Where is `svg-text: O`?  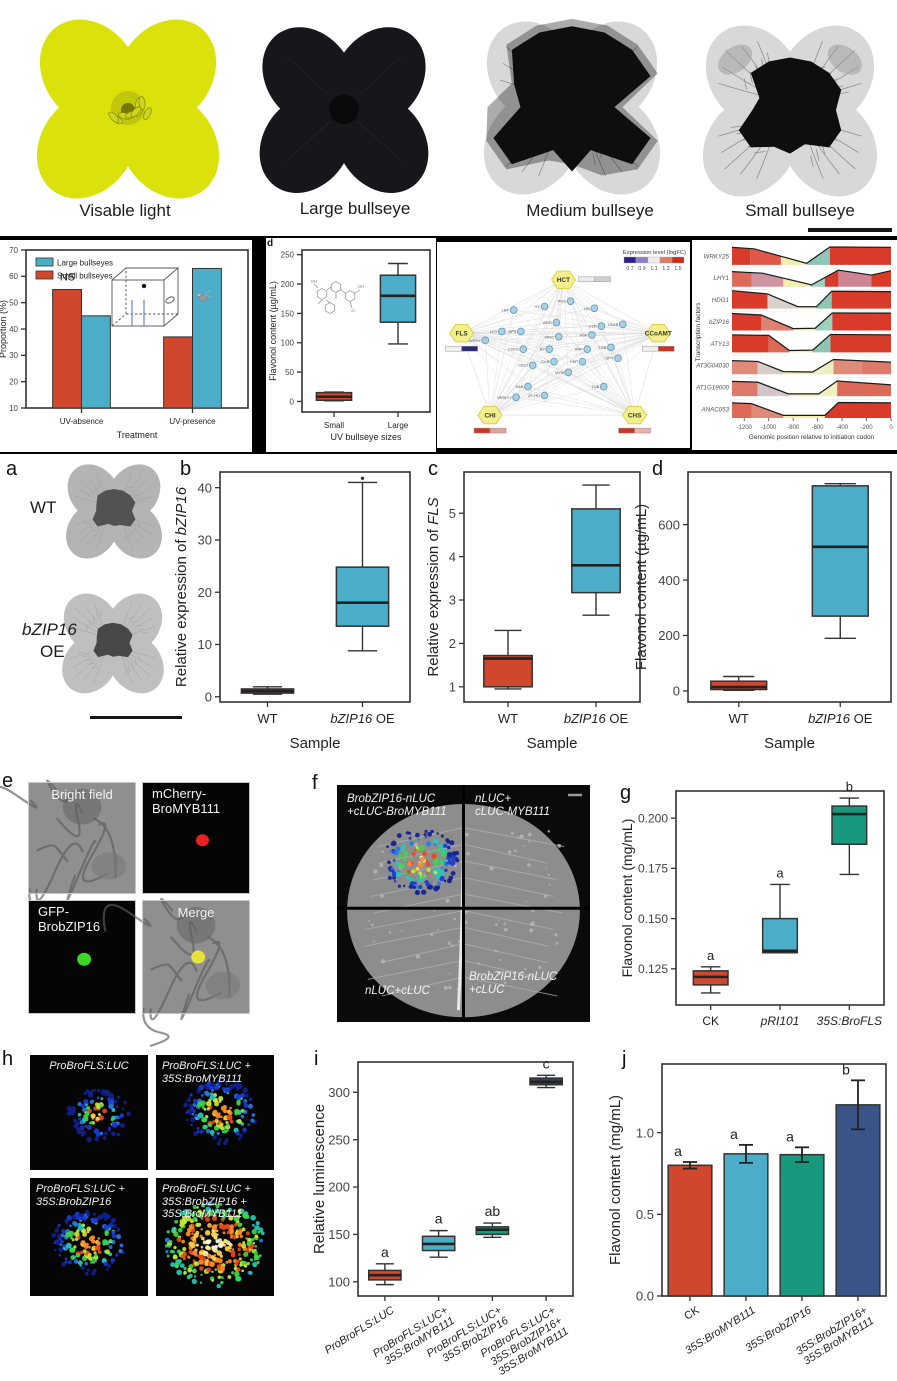 svg-text: O is located at coordinates (353, 310).